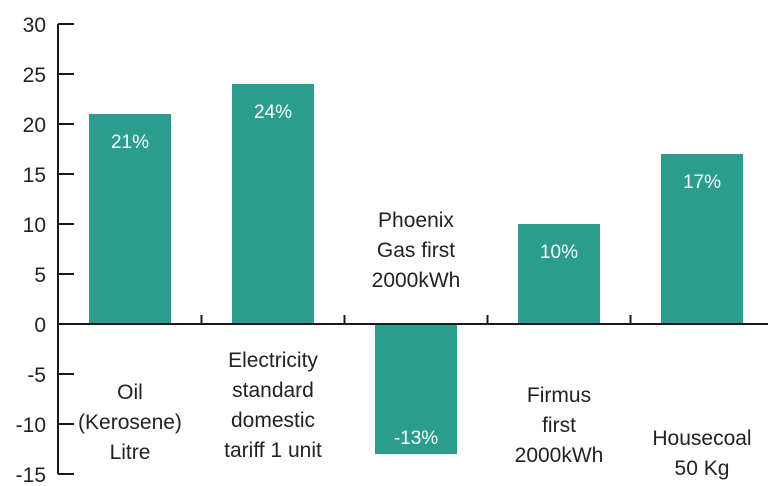  What do you see at coordinates (130, 422) in the screenshot?
I see `category-label: Oil (Kerosene) Litre` at bounding box center [130, 422].